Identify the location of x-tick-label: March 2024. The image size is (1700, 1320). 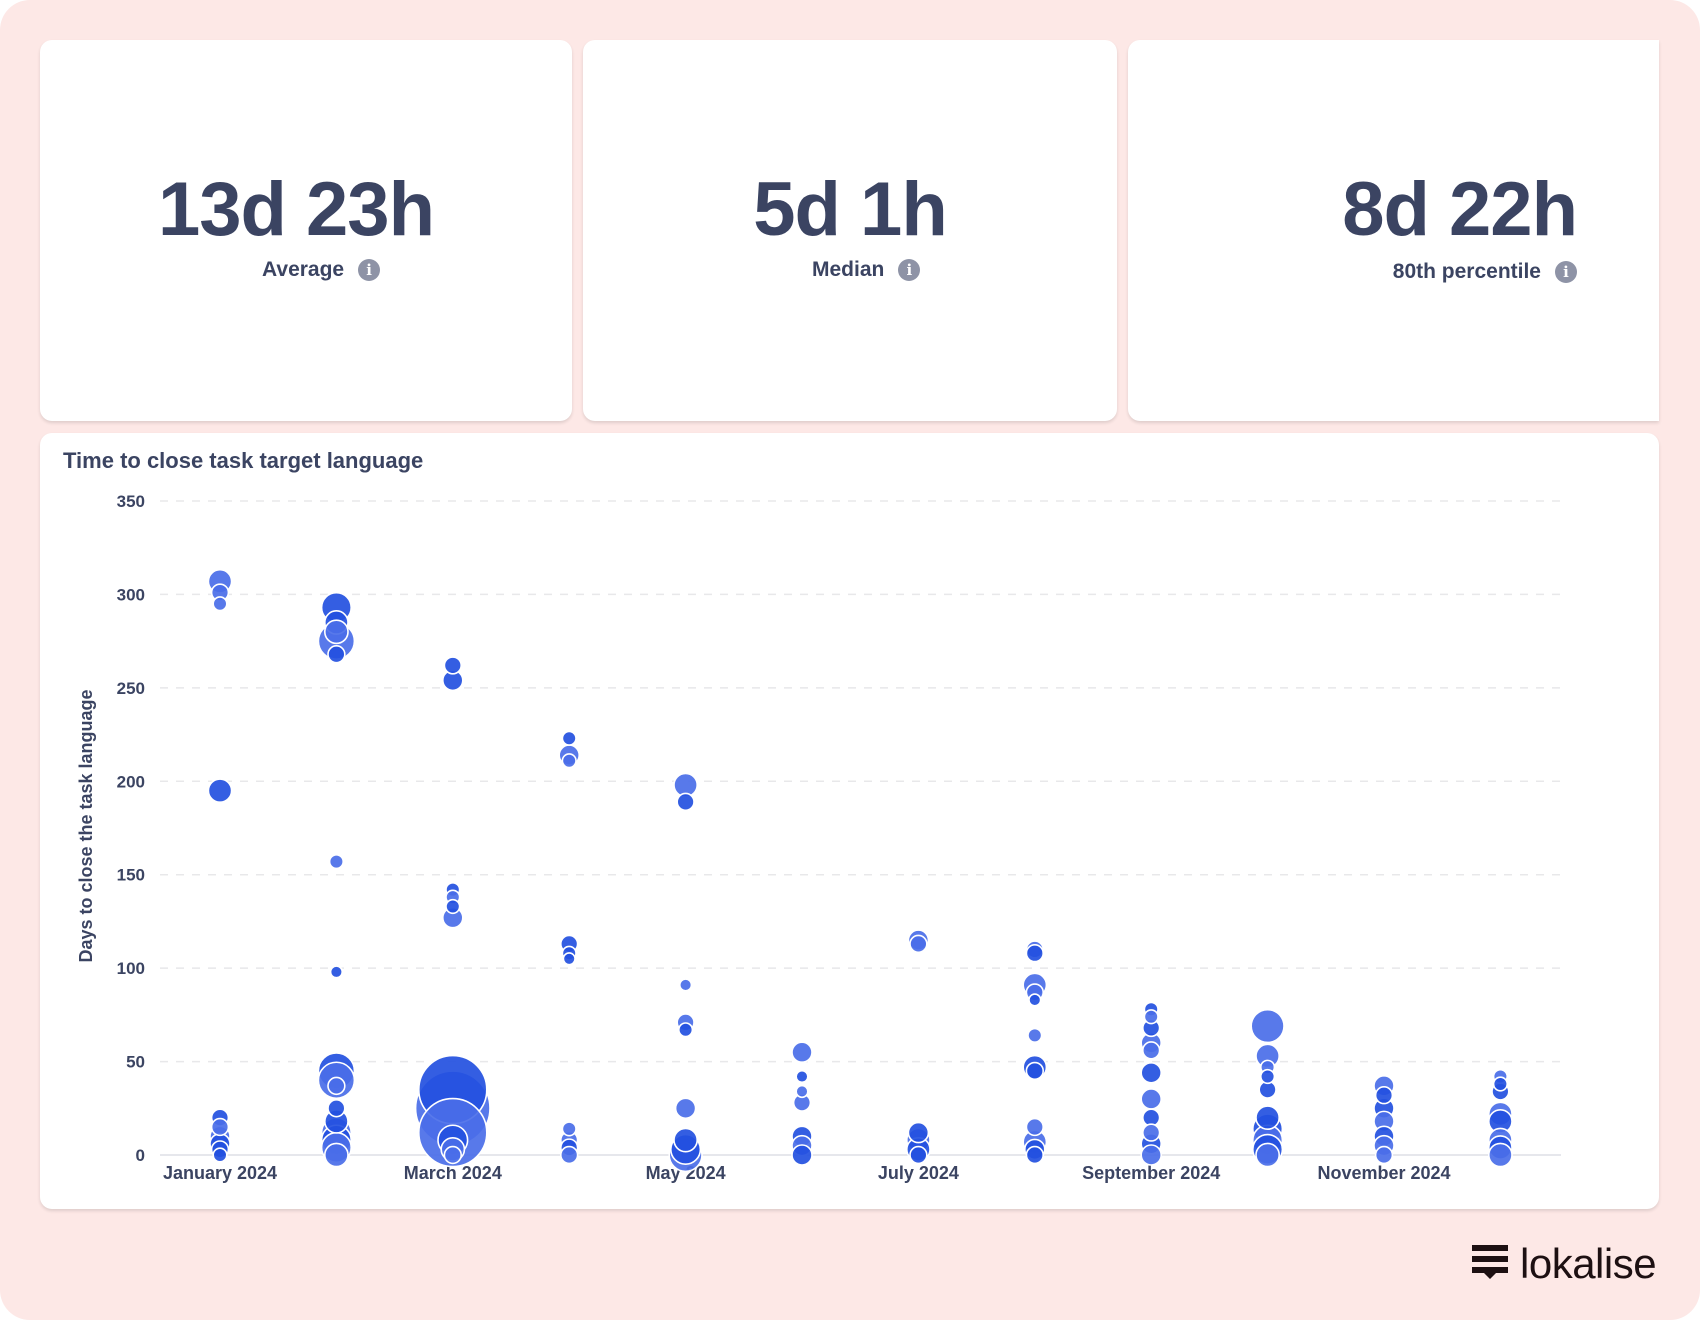
(453, 1173).